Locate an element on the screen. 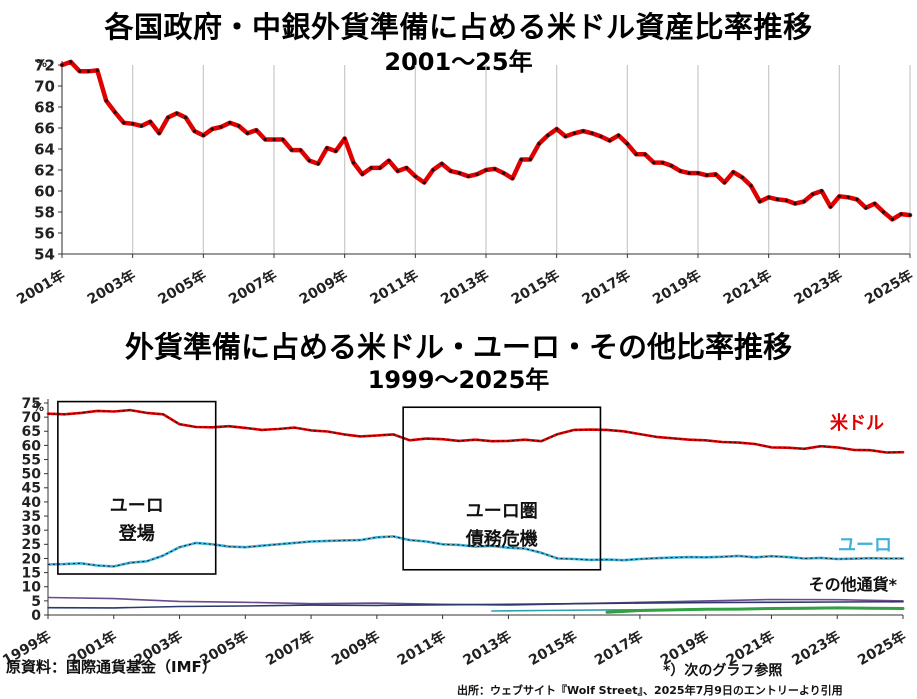 Image resolution: width=917 pixels, height=699 pixels. chart1-y-tick-label: 62 is located at coordinates (44, 170).